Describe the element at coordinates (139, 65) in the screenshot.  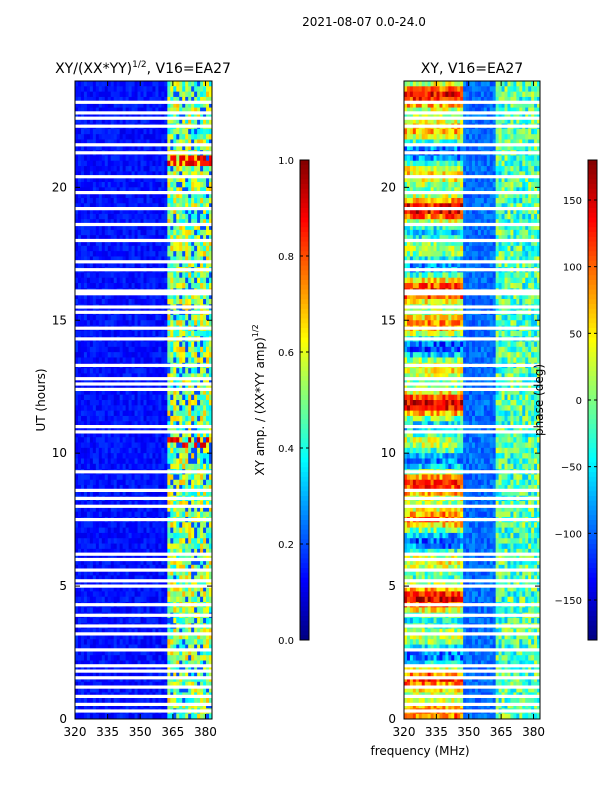
I see `amplitude-title-sup: 1/2` at that location.